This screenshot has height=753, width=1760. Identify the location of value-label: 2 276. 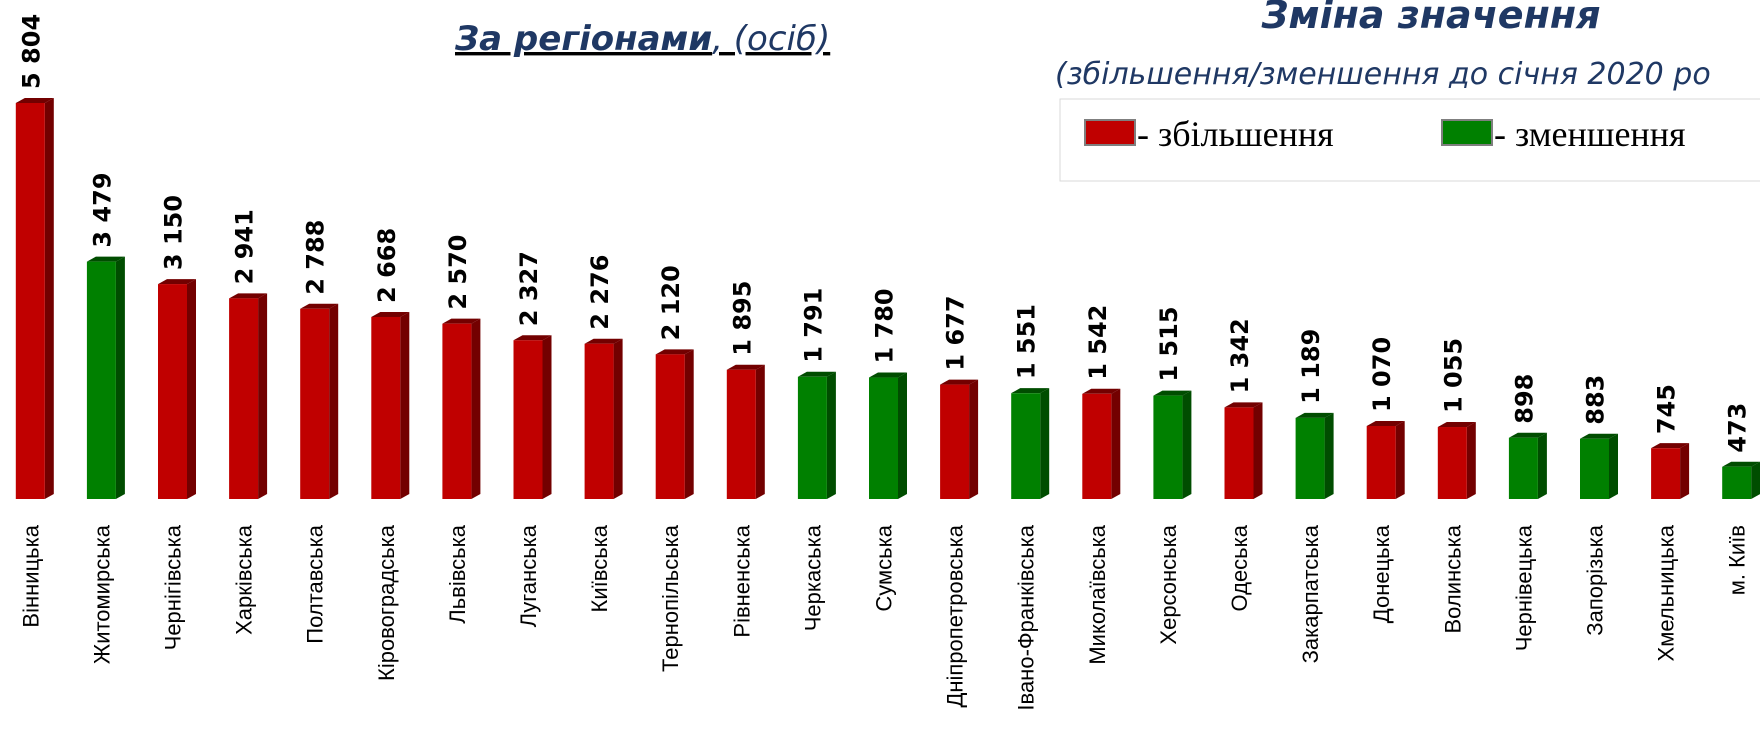
(600, 292).